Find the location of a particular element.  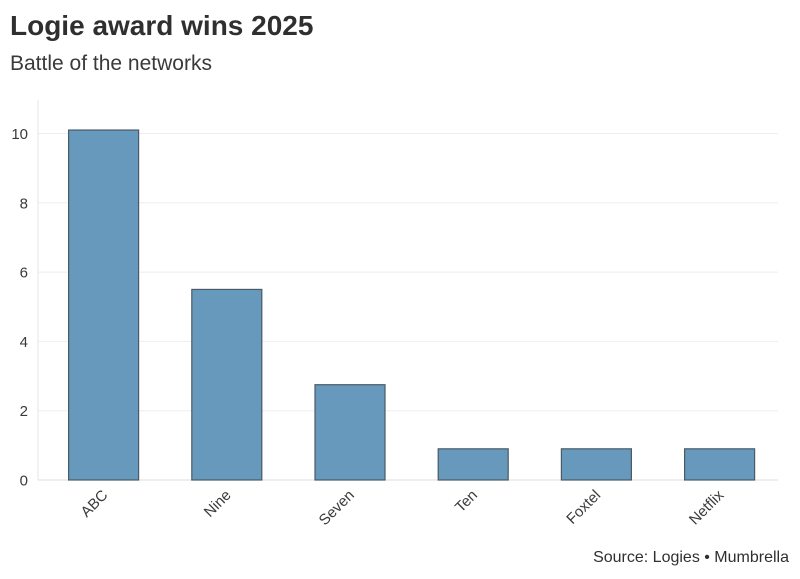

bar-ten is located at coordinates (473, 464).